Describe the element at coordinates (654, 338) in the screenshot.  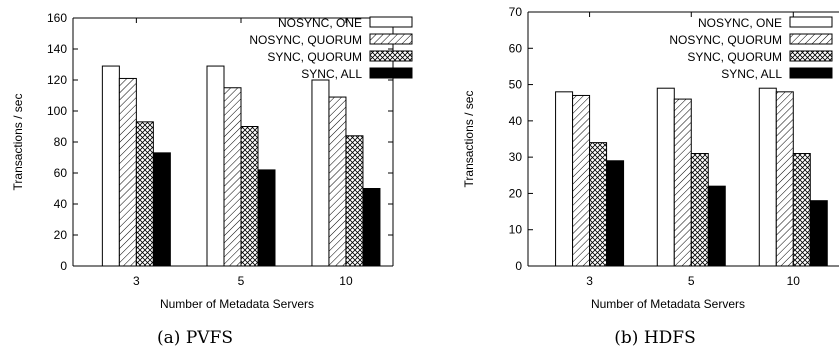
I see `chart-caption: (b) HDFS` at that location.